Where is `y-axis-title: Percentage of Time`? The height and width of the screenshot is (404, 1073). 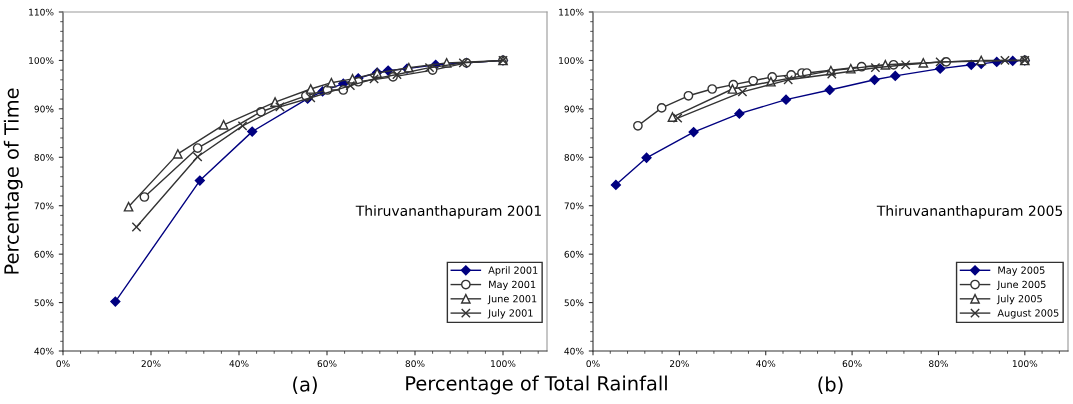
y-axis-title: Percentage of Time is located at coordinates (13, 181).